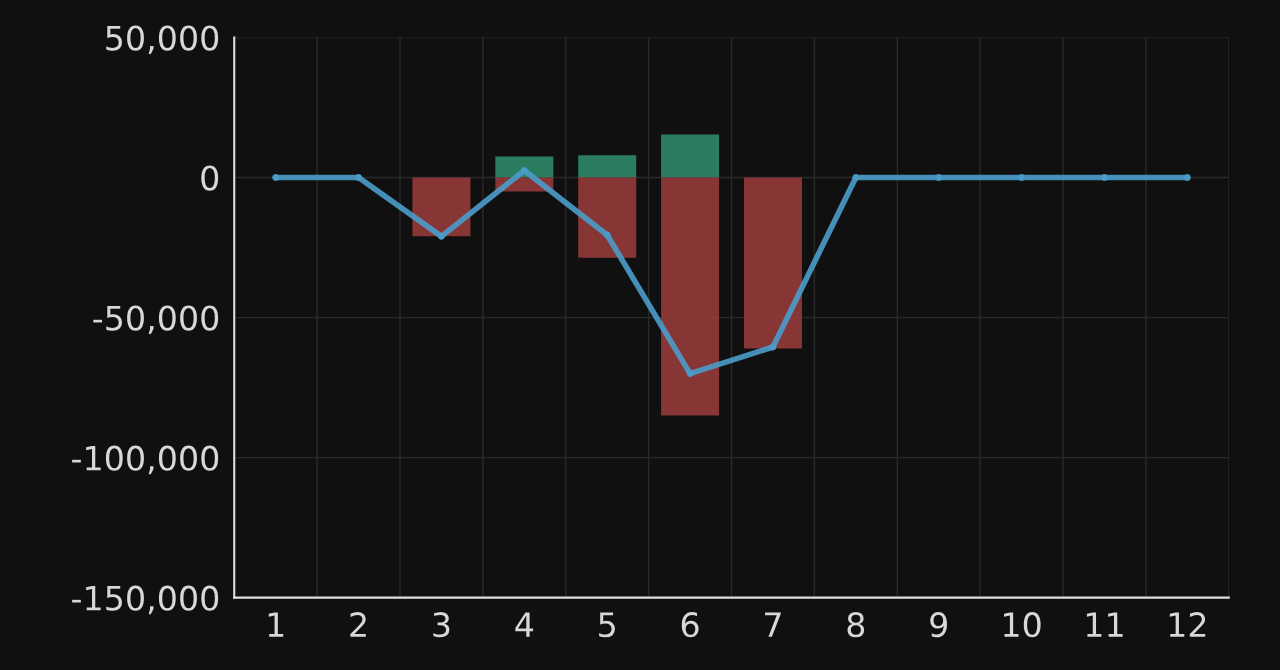 This screenshot has width=1280, height=670. I want to click on x-tick-label: 4, so click(524, 624).